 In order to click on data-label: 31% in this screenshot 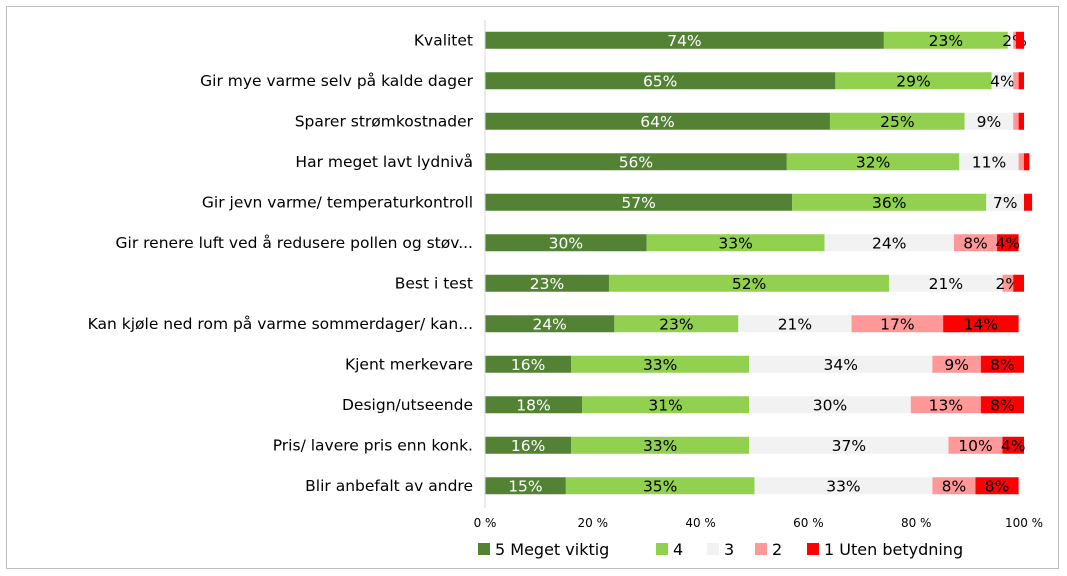, I will do `click(665, 405)`.